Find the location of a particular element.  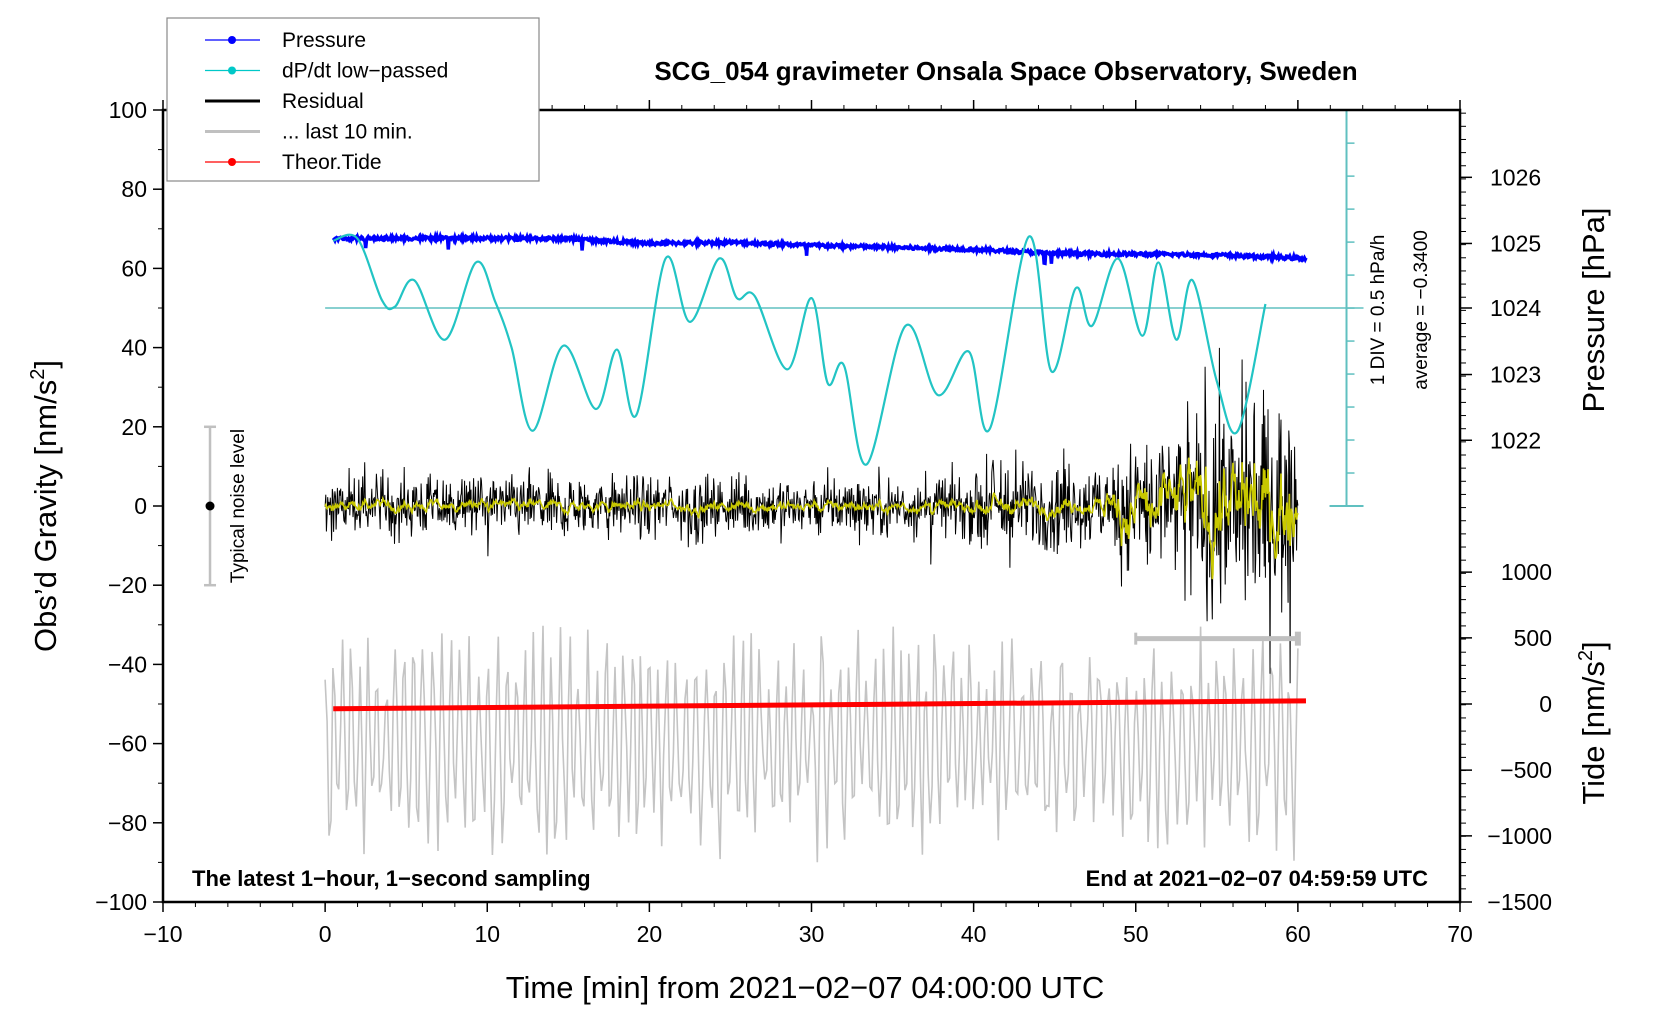

x-tick-label: 0 is located at coordinates (325, 934).